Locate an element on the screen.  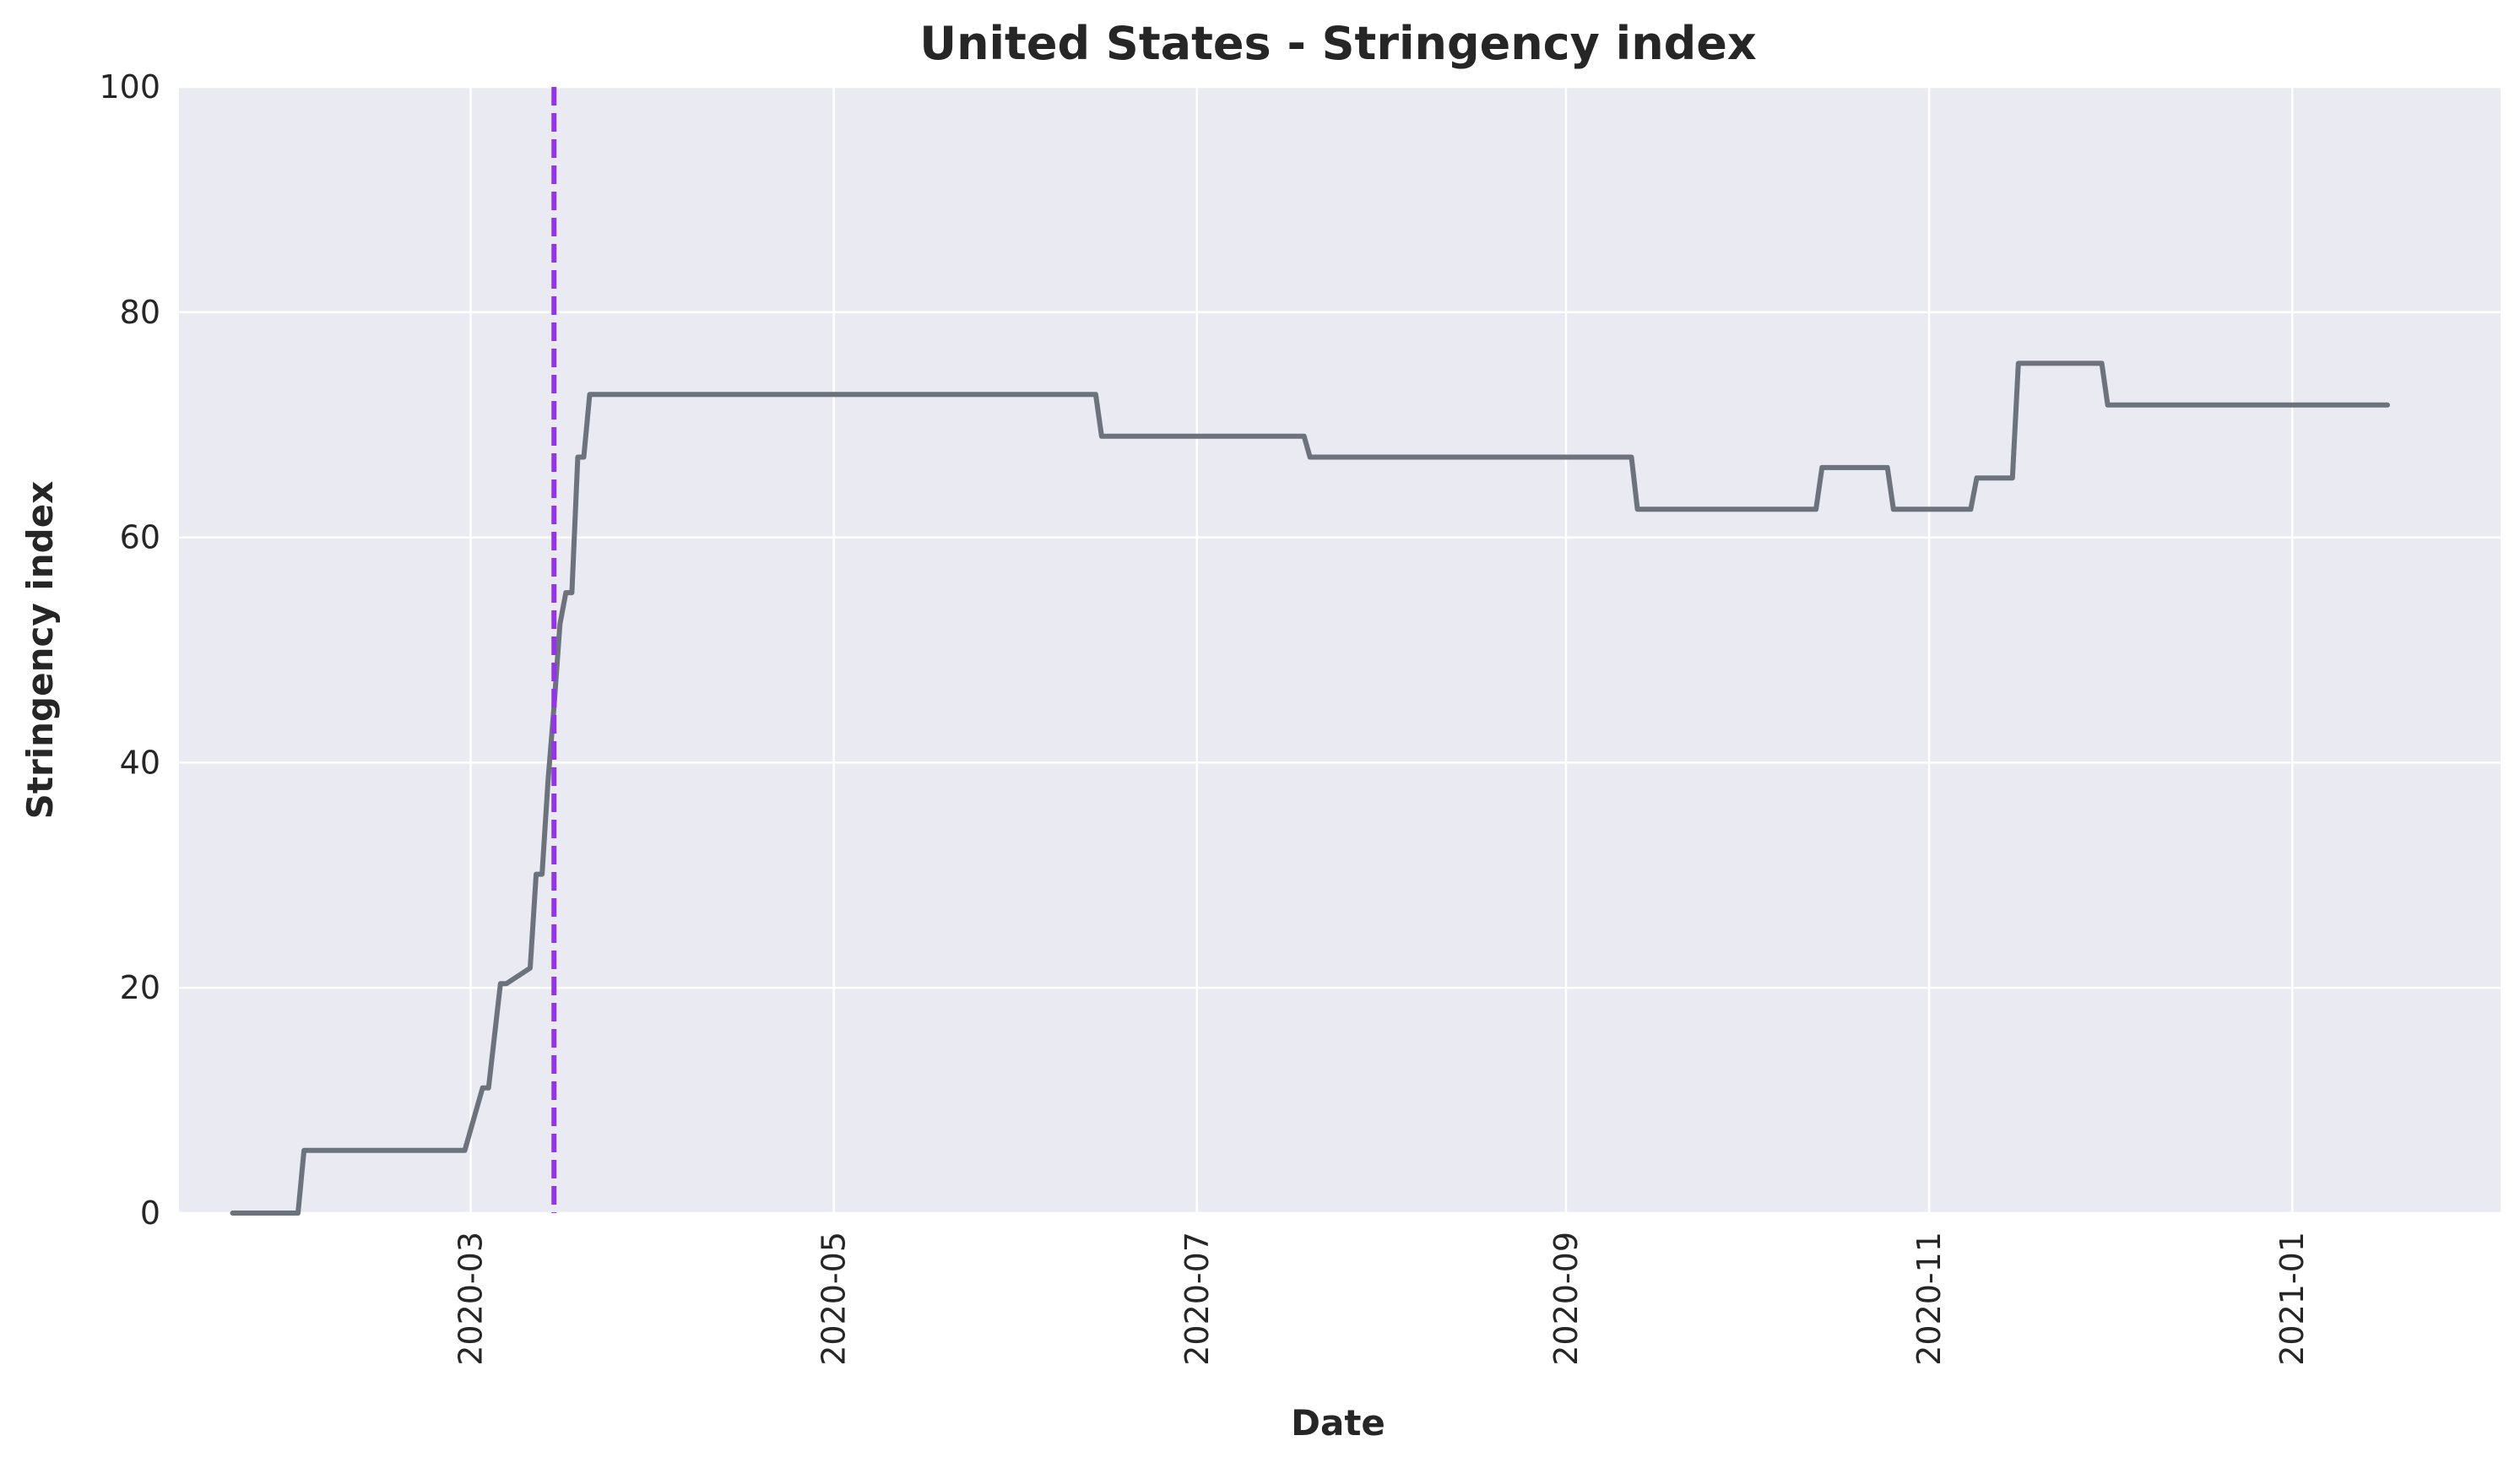
y-axis: 0 20 40 60 80 100 is located at coordinates (129, 650).